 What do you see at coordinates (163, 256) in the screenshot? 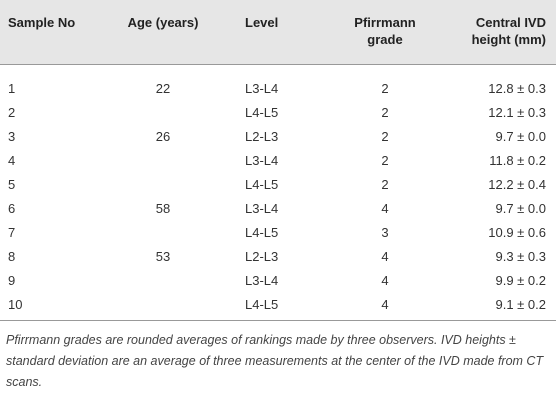
I see `table-cell: 53` at bounding box center [163, 256].